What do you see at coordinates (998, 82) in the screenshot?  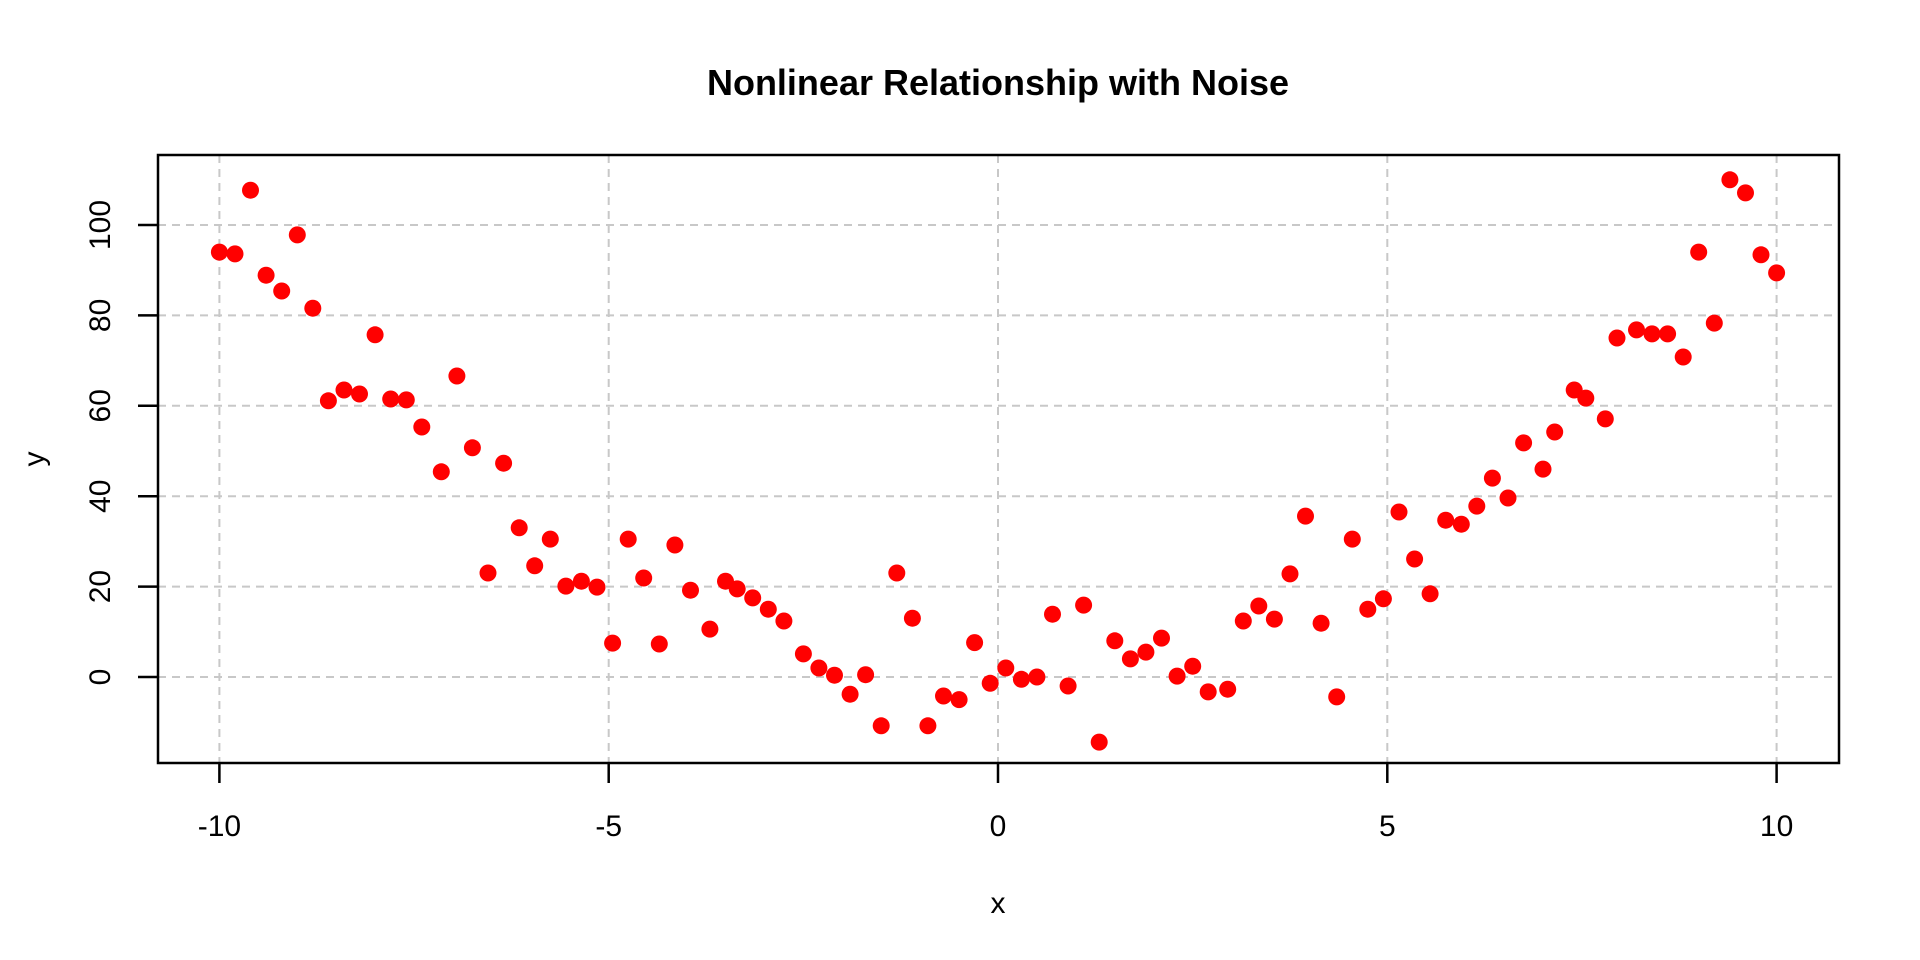 I see `plot-title: Nonlinear Relationship with Noise` at bounding box center [998, 82].